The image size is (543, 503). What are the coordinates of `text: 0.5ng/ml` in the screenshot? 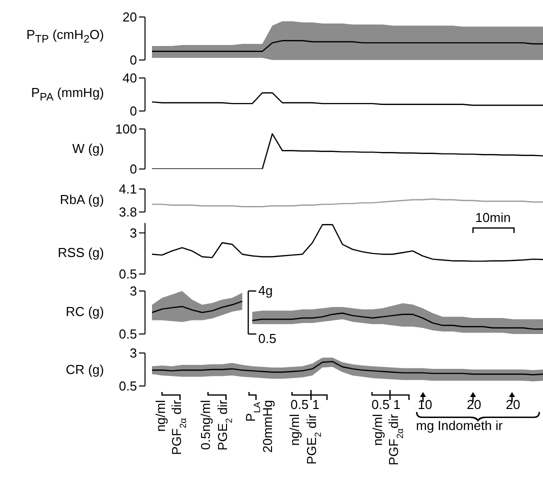 It's located at (205, 425).